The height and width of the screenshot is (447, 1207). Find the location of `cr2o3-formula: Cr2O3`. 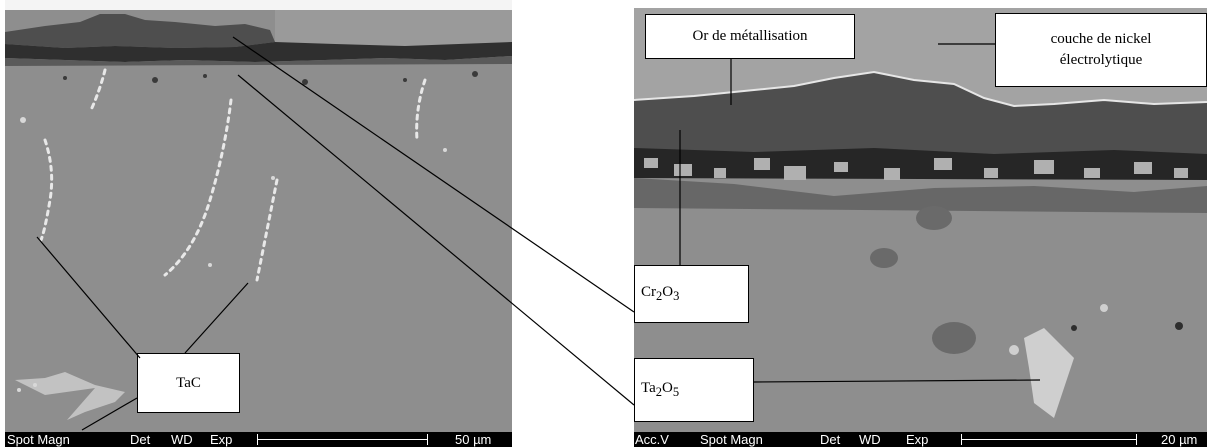

cr2o3-formula: Cr2O3 is located at coordinates (660, 293).